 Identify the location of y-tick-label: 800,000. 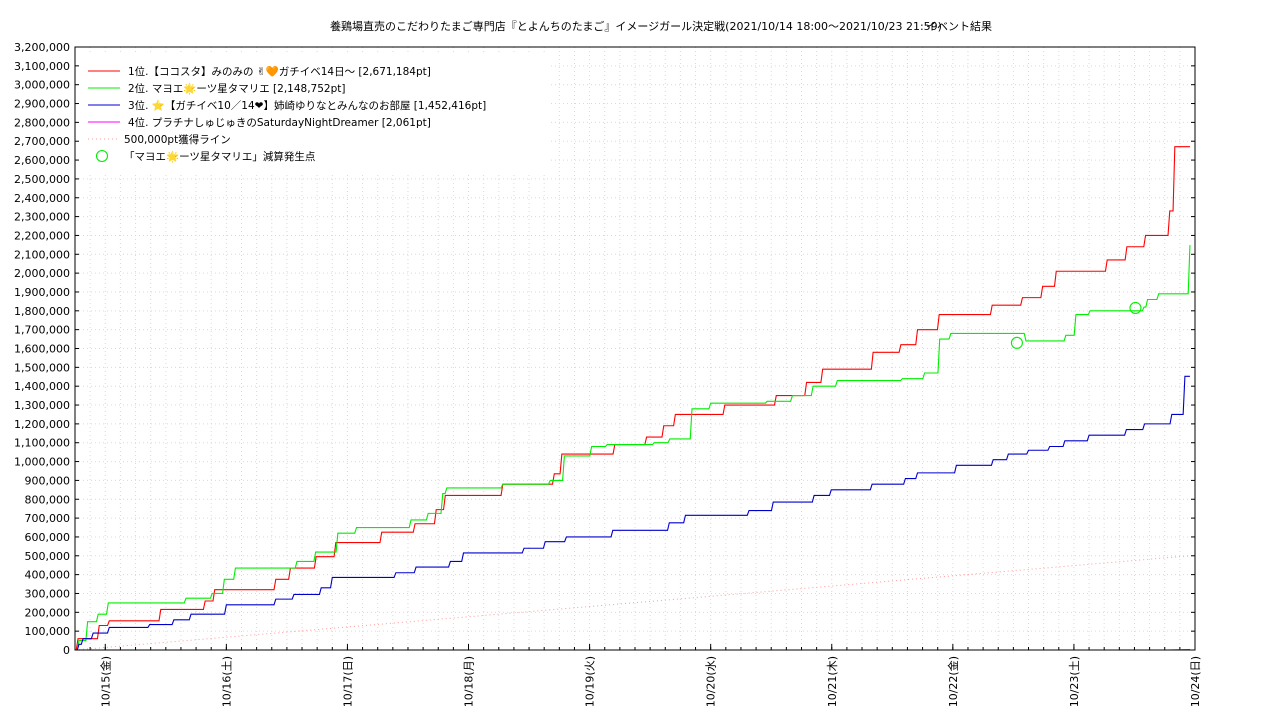
(48, 499).